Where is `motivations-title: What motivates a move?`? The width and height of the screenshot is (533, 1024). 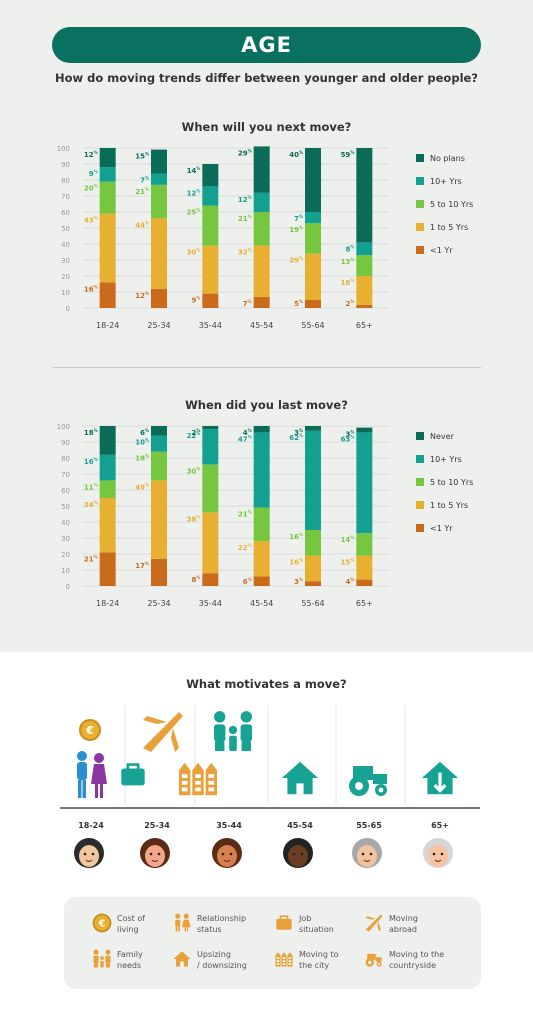
motivations-title: What motivates a move? is located at coordinates (266, 684).